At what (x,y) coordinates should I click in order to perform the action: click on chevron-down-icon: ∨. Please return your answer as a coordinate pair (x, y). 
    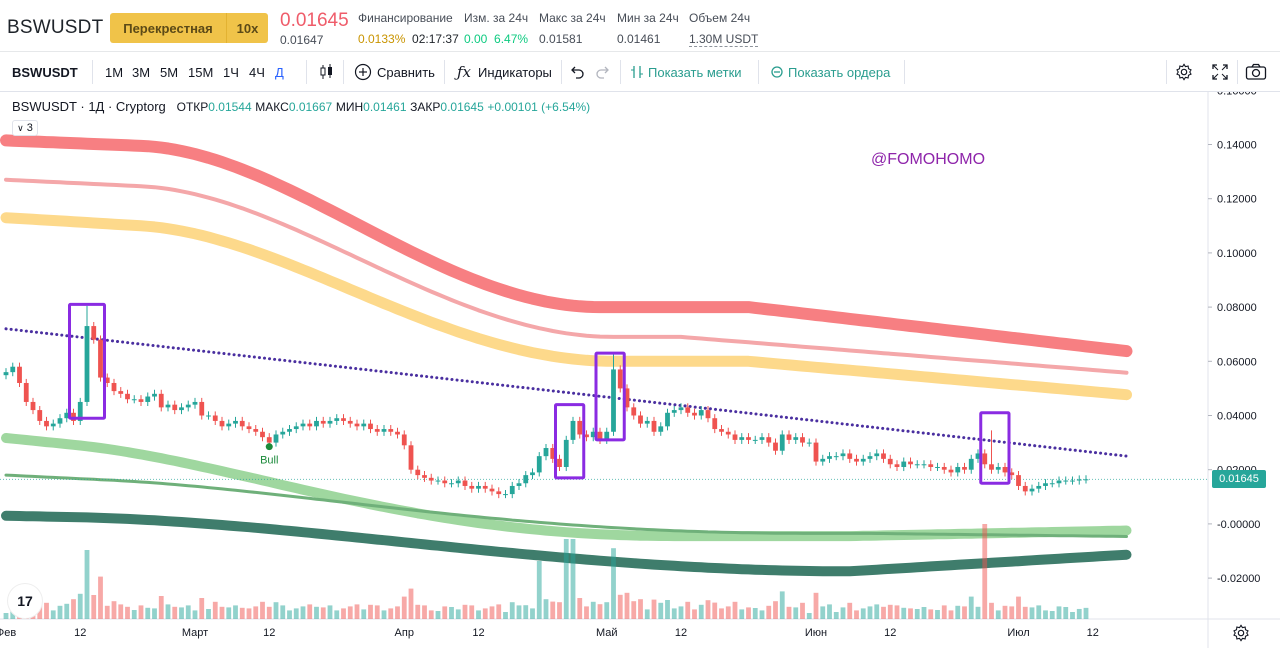
    Looking at the image, I should click on (20, 127).